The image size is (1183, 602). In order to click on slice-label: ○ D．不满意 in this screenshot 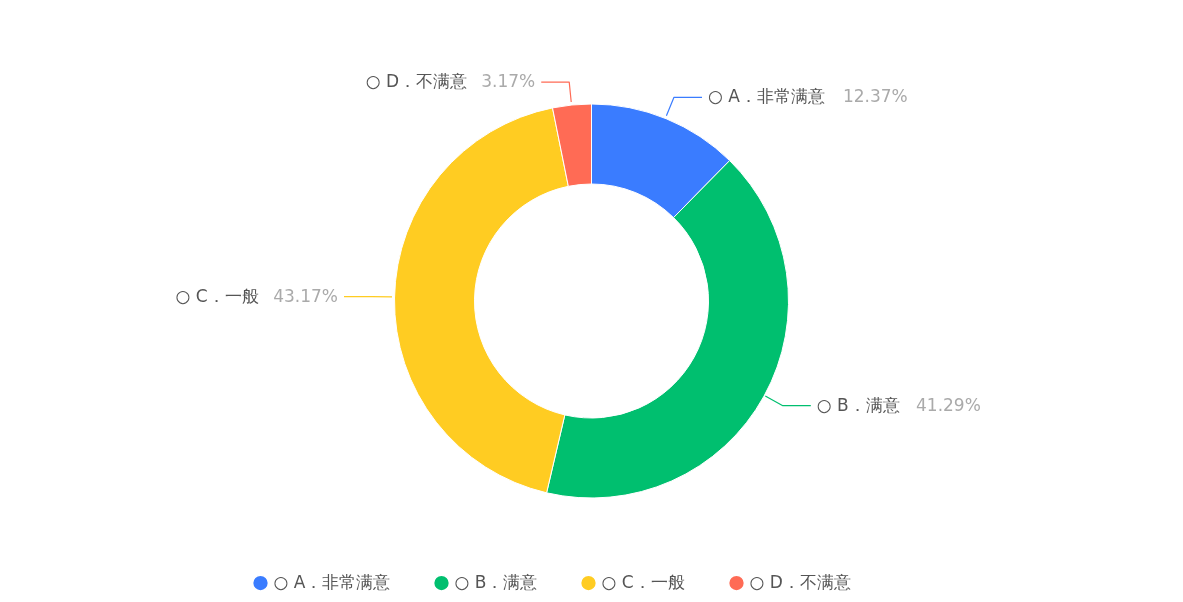, I will do `click(416, 81)`.